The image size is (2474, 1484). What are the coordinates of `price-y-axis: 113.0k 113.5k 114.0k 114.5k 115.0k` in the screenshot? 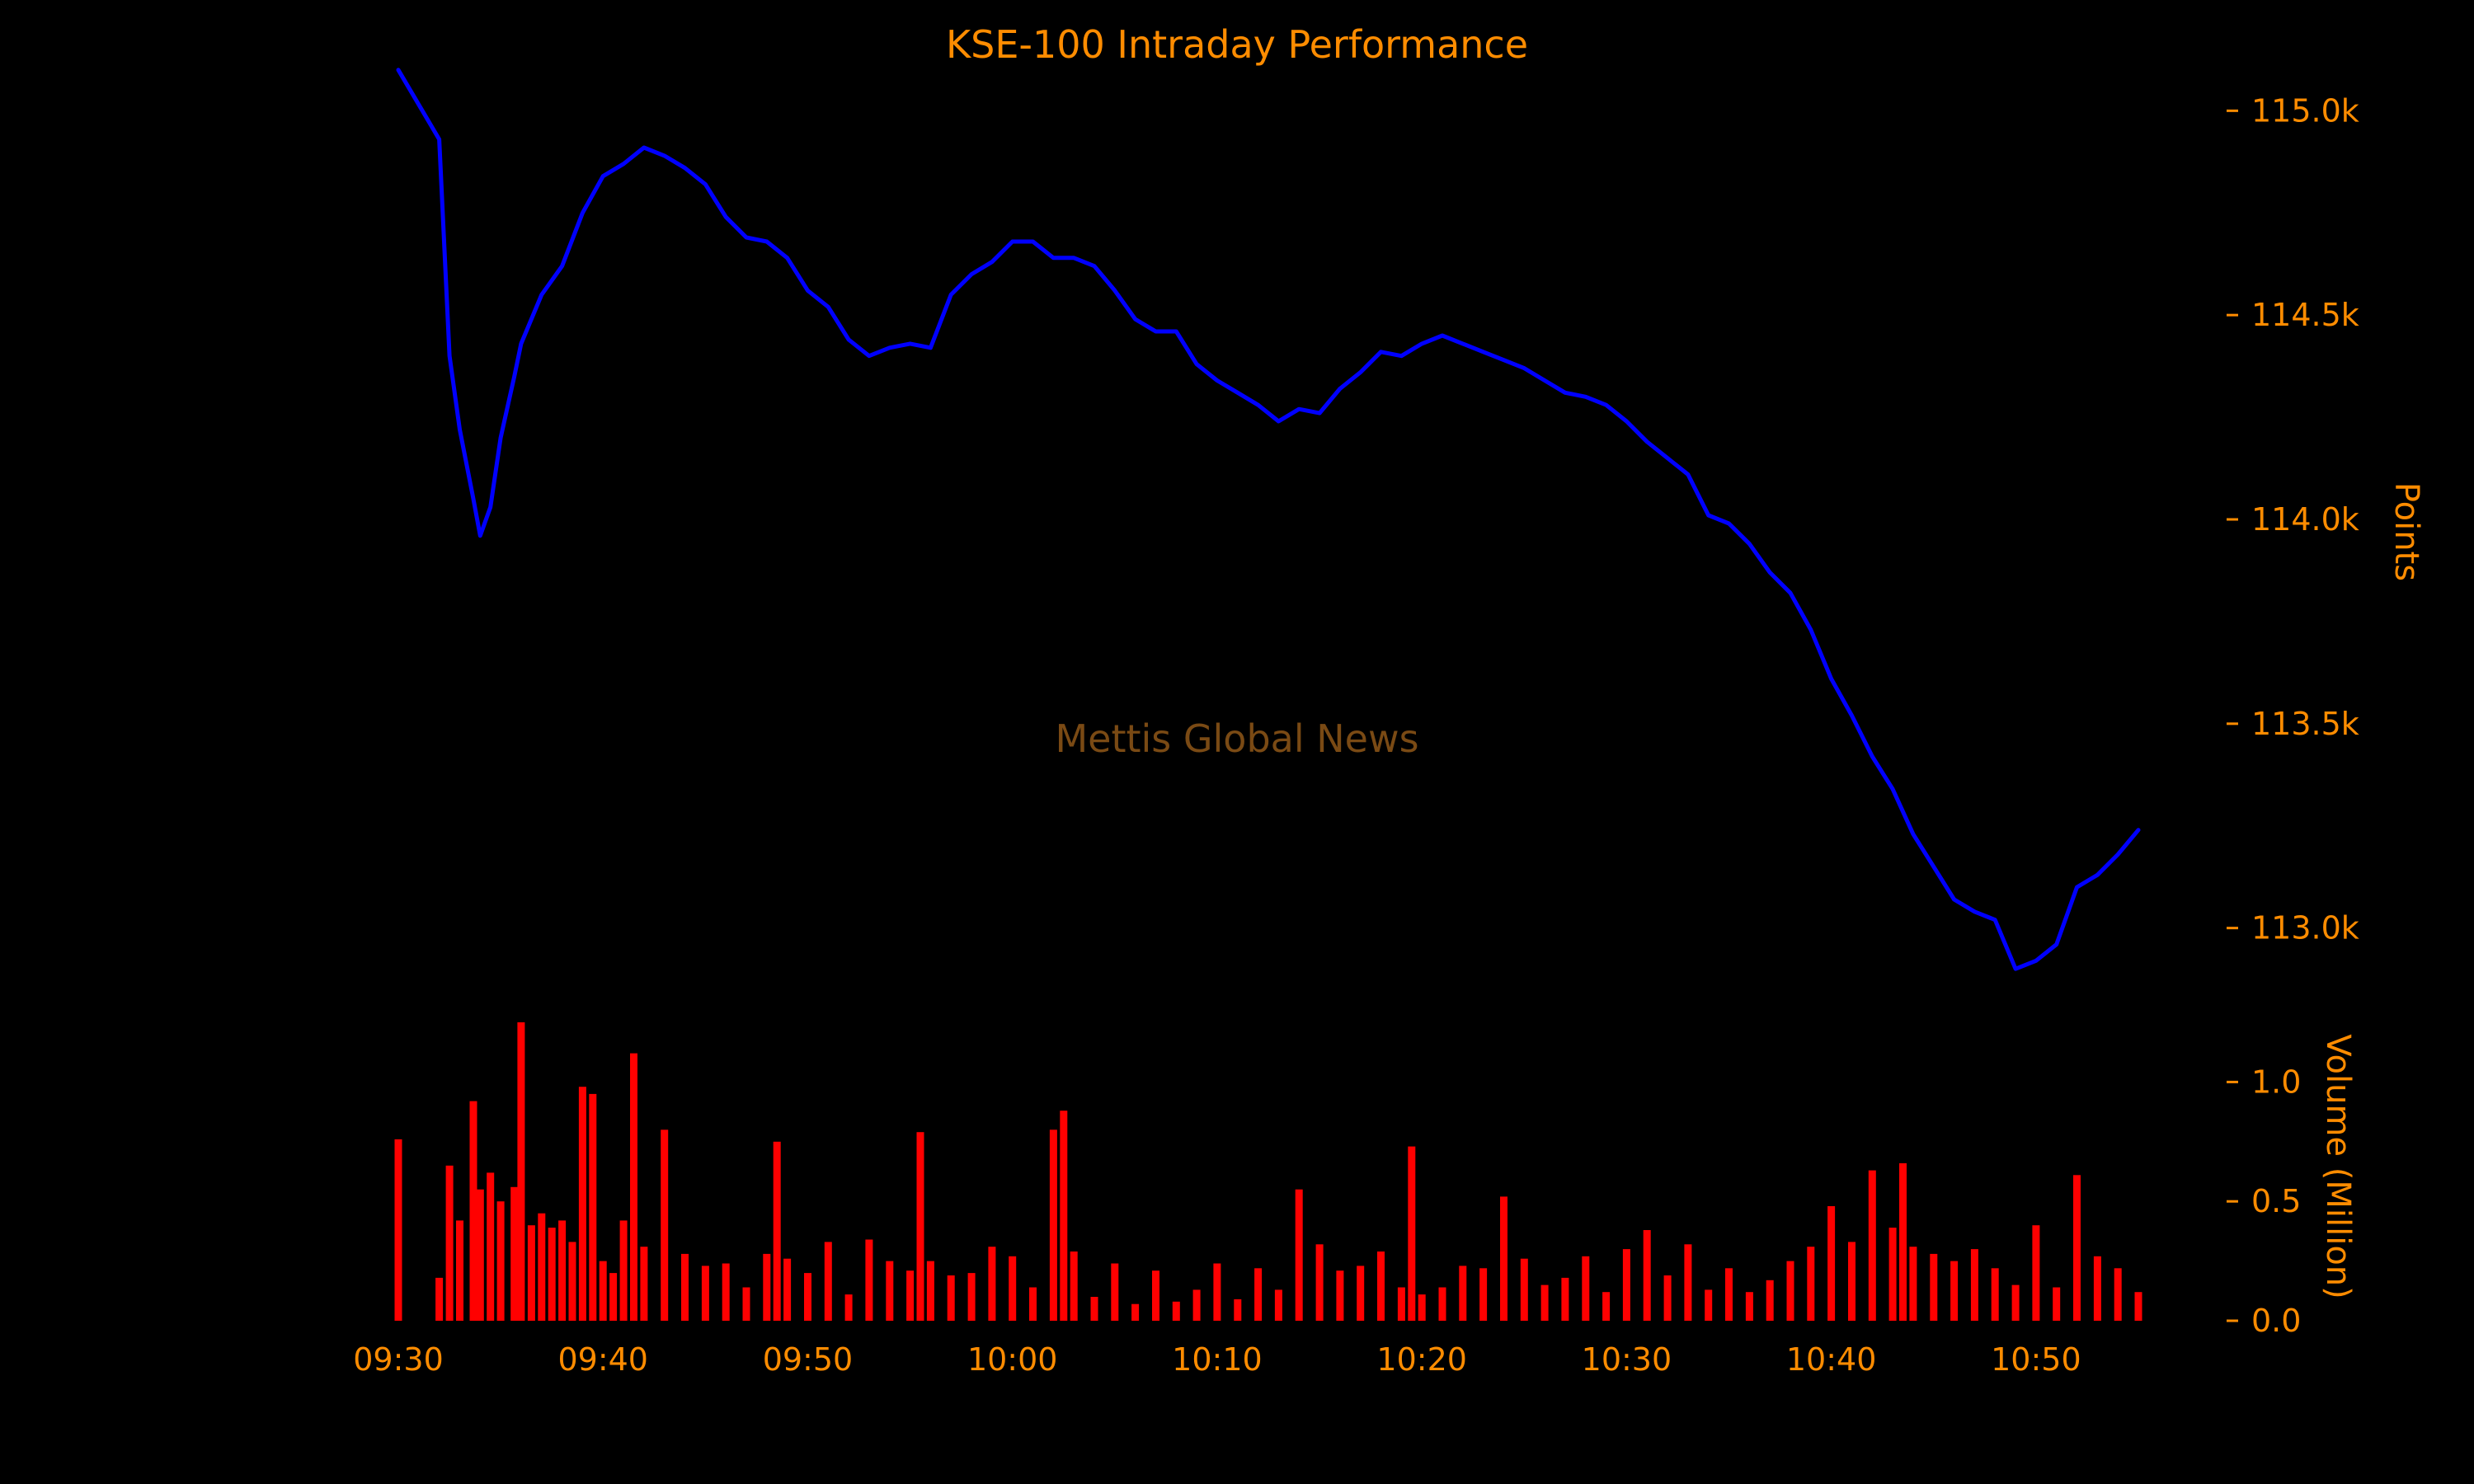 It's located at (2293, 519).